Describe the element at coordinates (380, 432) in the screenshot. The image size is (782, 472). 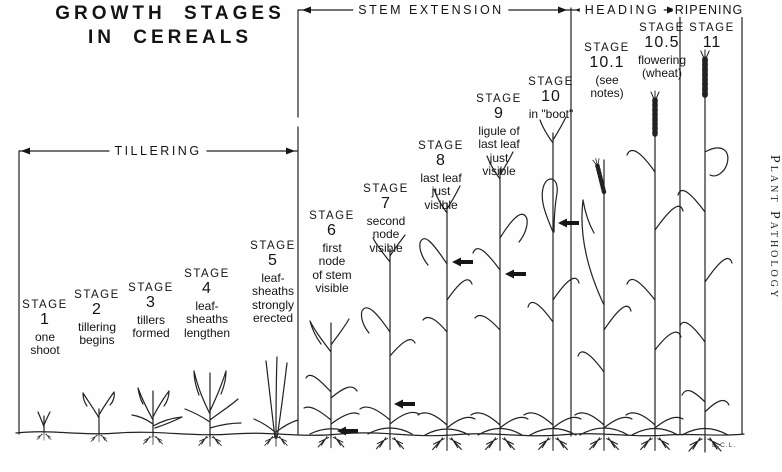
I see `ground-line` at that location.